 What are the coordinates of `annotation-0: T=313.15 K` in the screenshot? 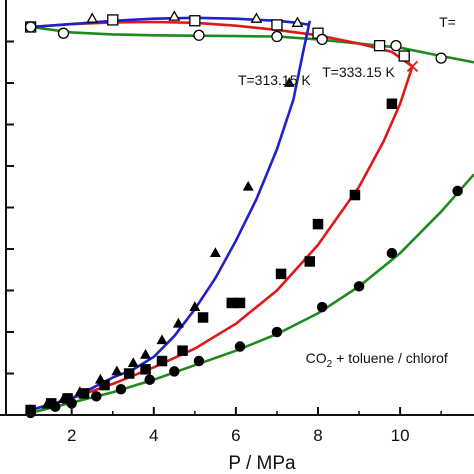 It's located at (274, 80).